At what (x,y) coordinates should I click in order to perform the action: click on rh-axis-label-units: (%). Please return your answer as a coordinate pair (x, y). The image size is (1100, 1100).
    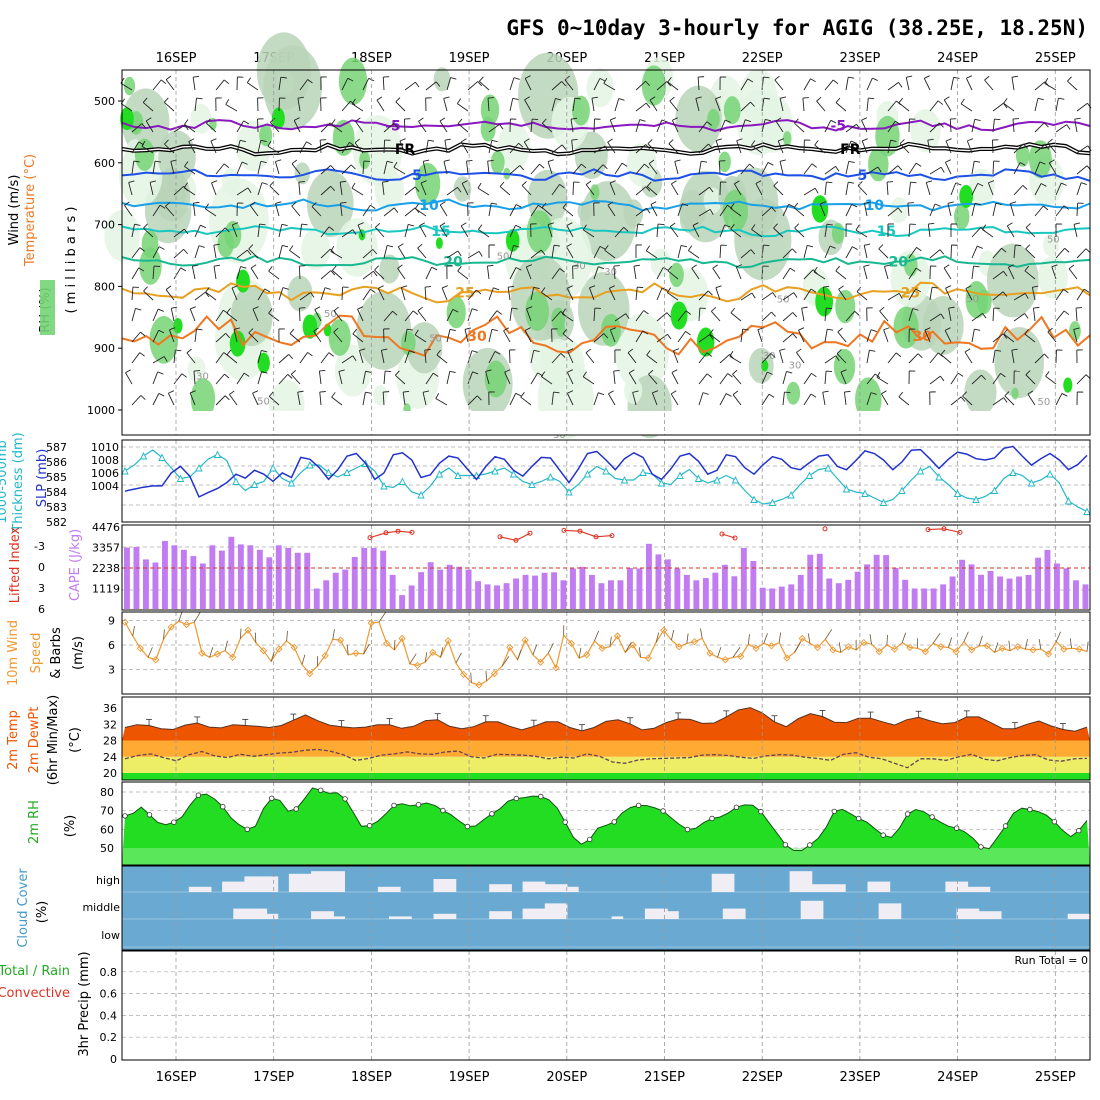
    Looking at the image, I should click on (70, 826).